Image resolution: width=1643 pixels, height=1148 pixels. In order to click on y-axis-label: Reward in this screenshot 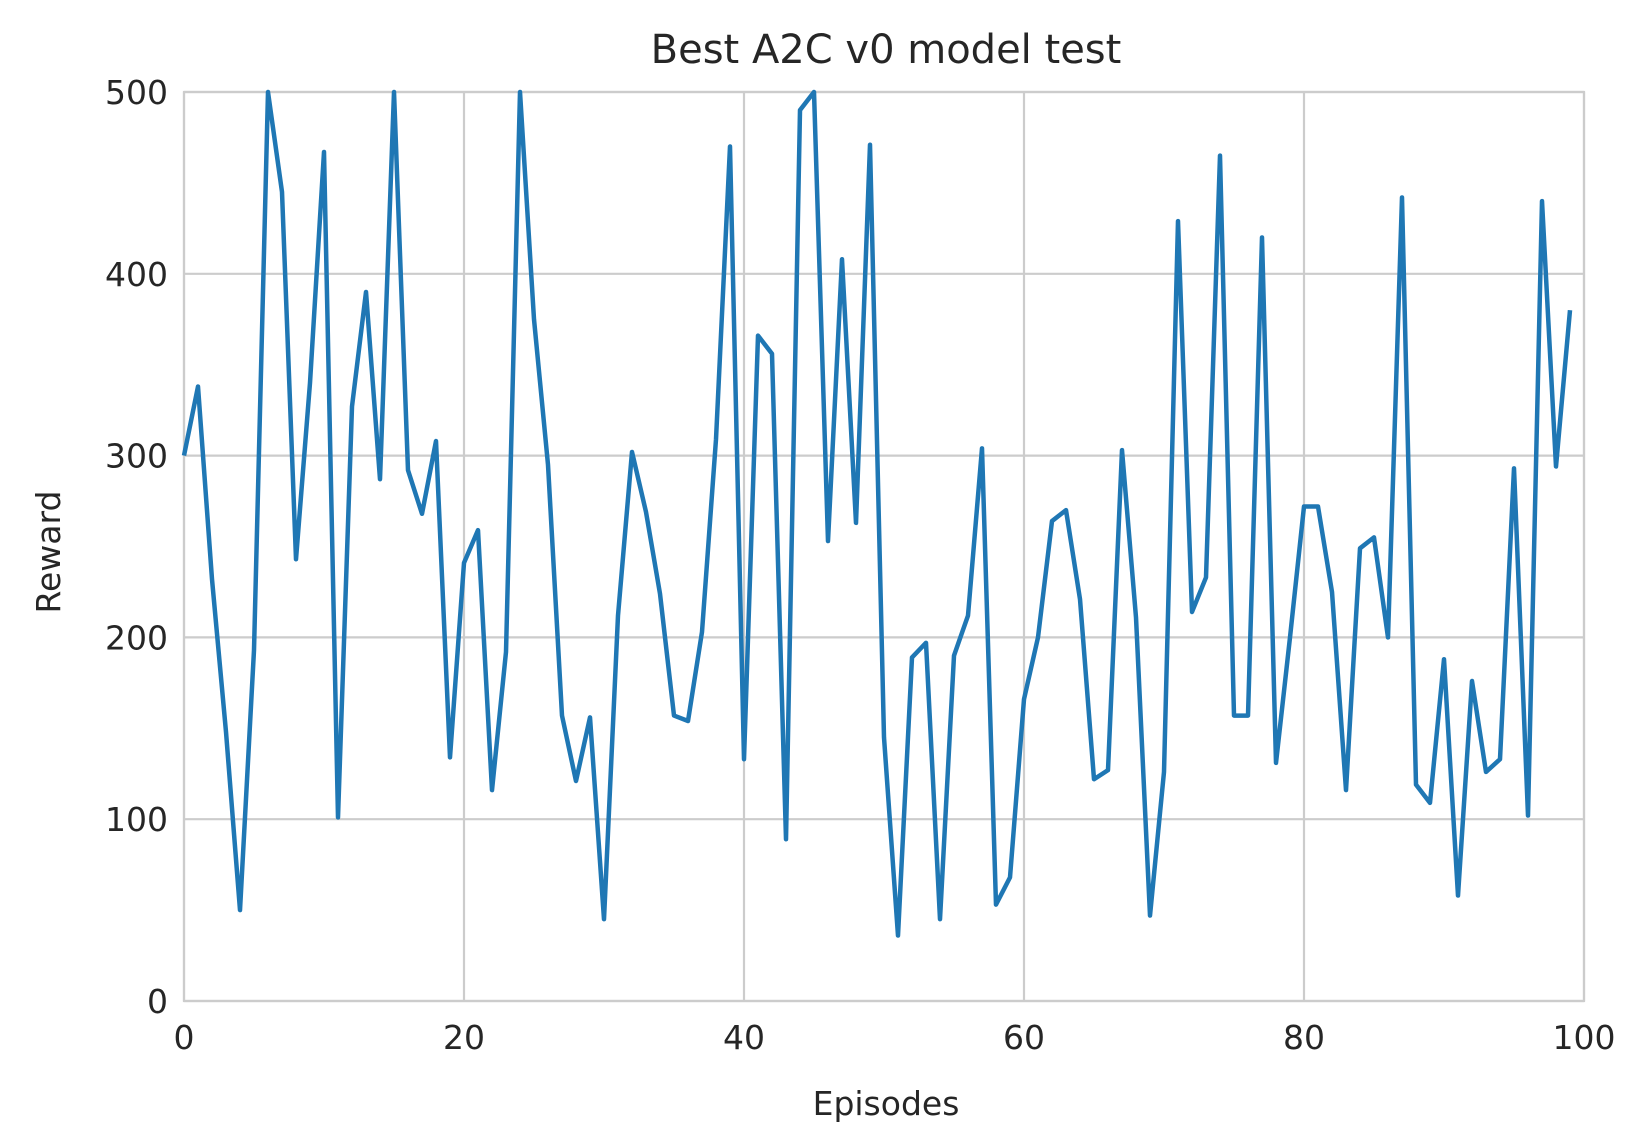, I will do `click(48, 552)`.